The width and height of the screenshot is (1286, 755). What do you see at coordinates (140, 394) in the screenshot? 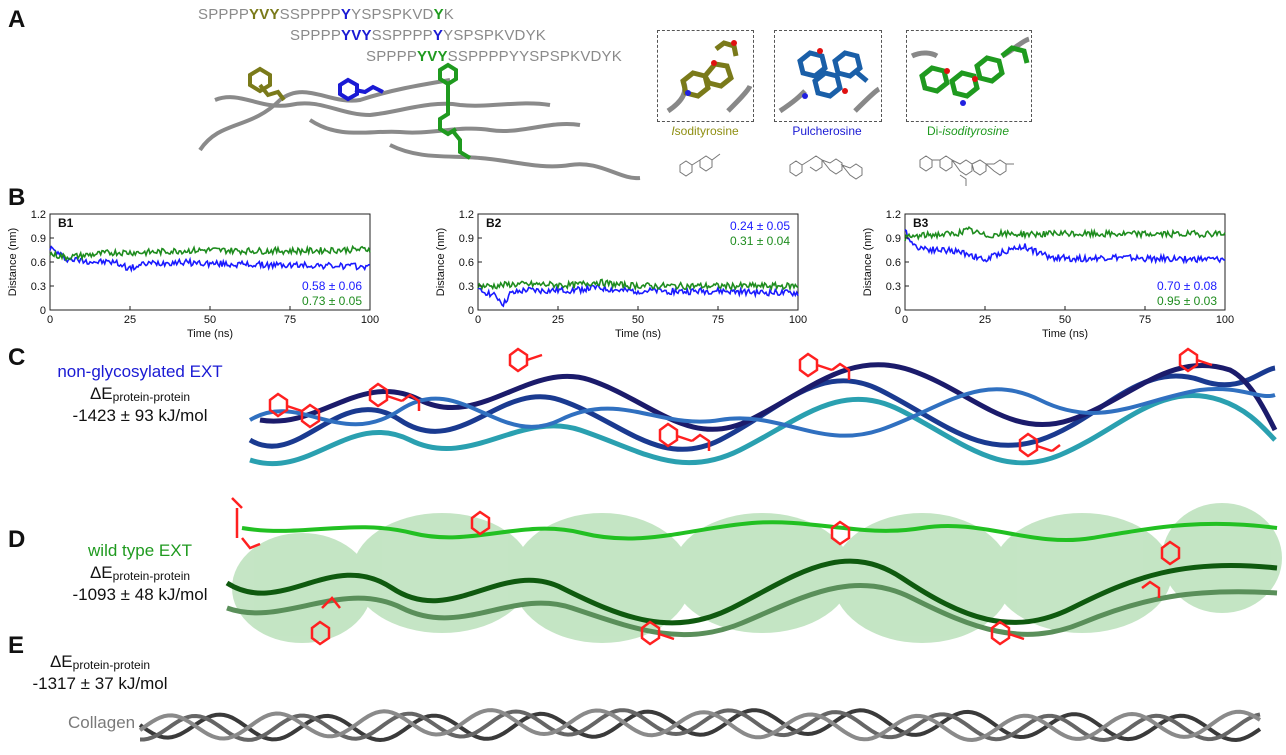
I see `panel-c-energy-label: ΔEprotein-protein` at bounding box center [140, 394].